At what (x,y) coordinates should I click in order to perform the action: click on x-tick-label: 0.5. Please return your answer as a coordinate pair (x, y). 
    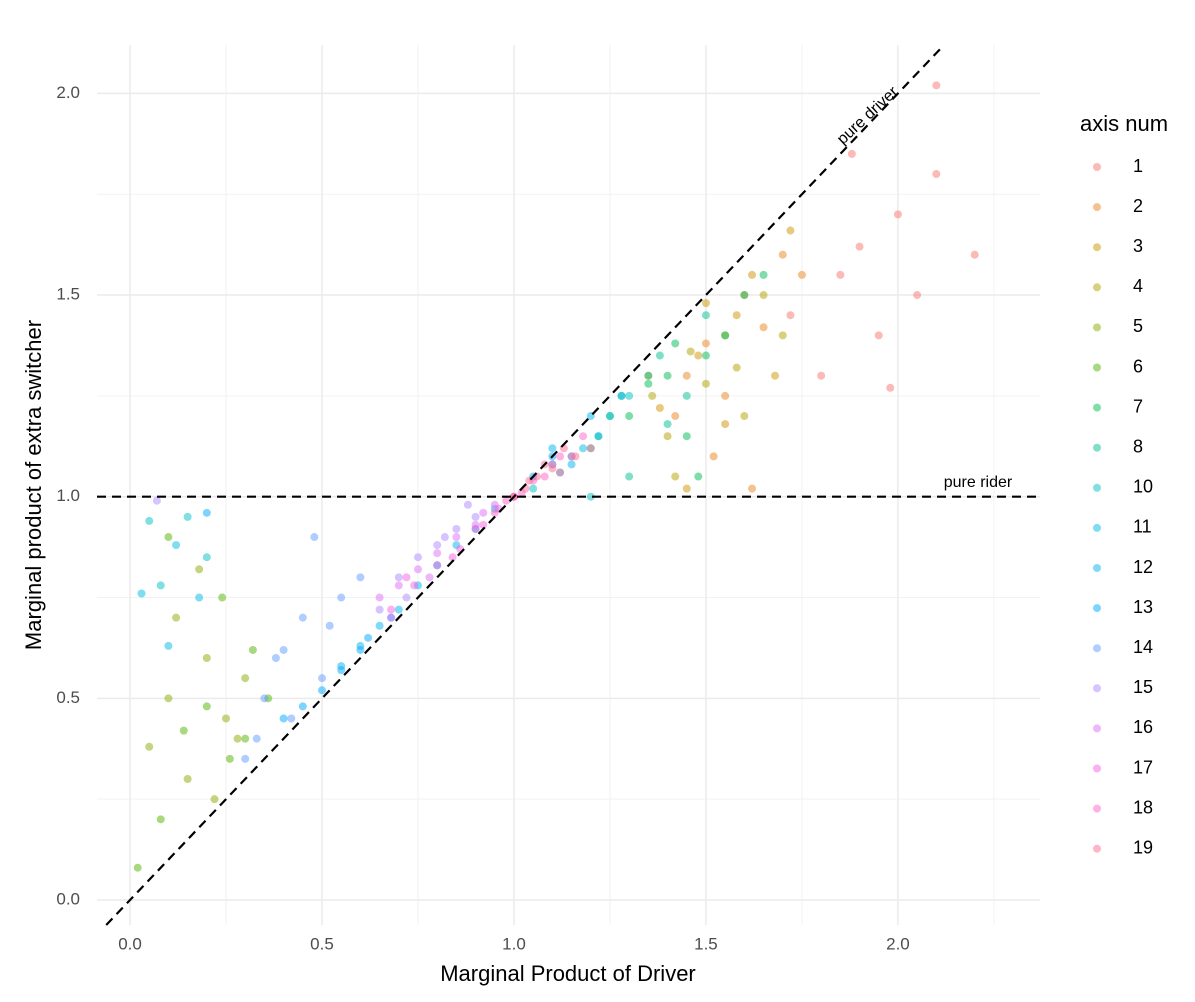
    Looking at the image, I should click on (322, 943).